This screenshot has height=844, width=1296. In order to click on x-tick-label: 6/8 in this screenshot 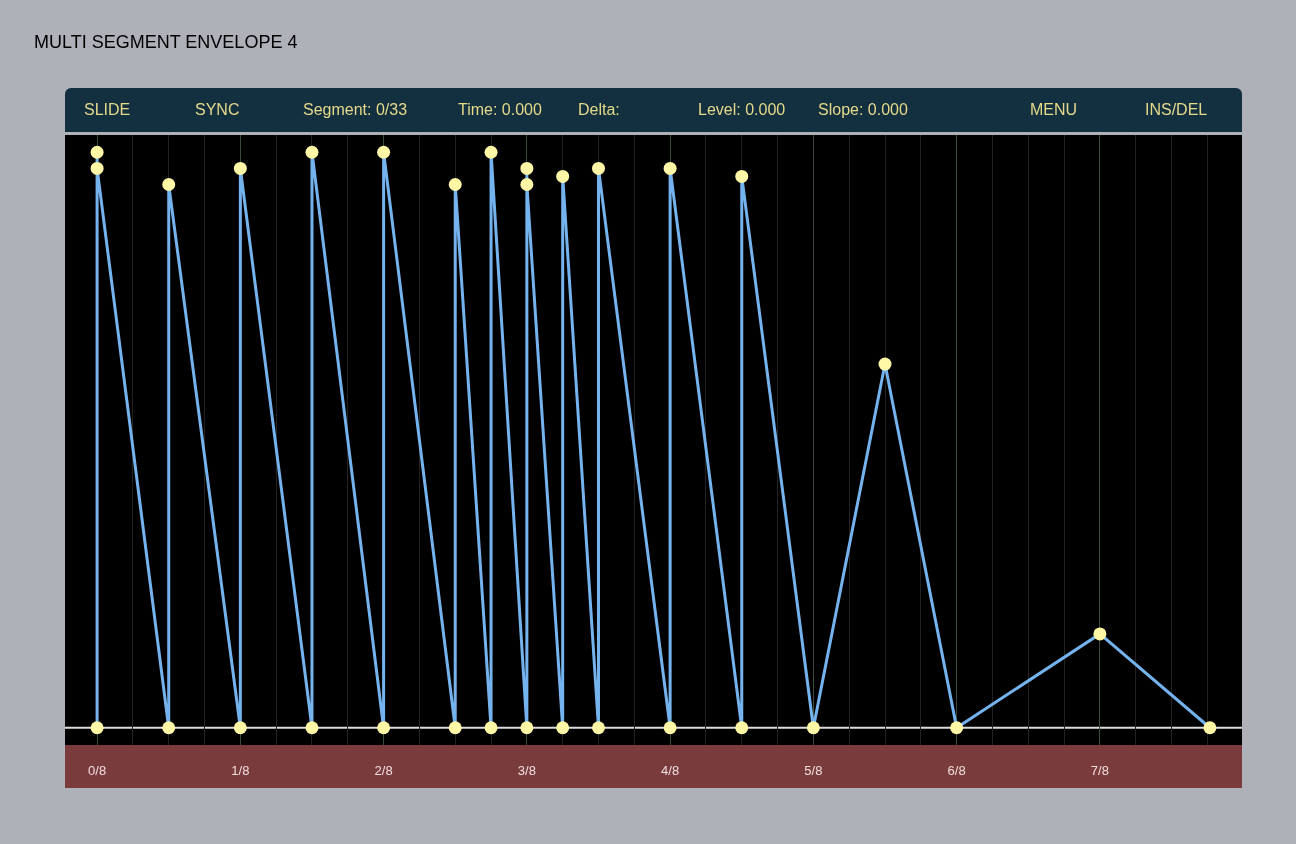, I will do `click(956, 770)`.